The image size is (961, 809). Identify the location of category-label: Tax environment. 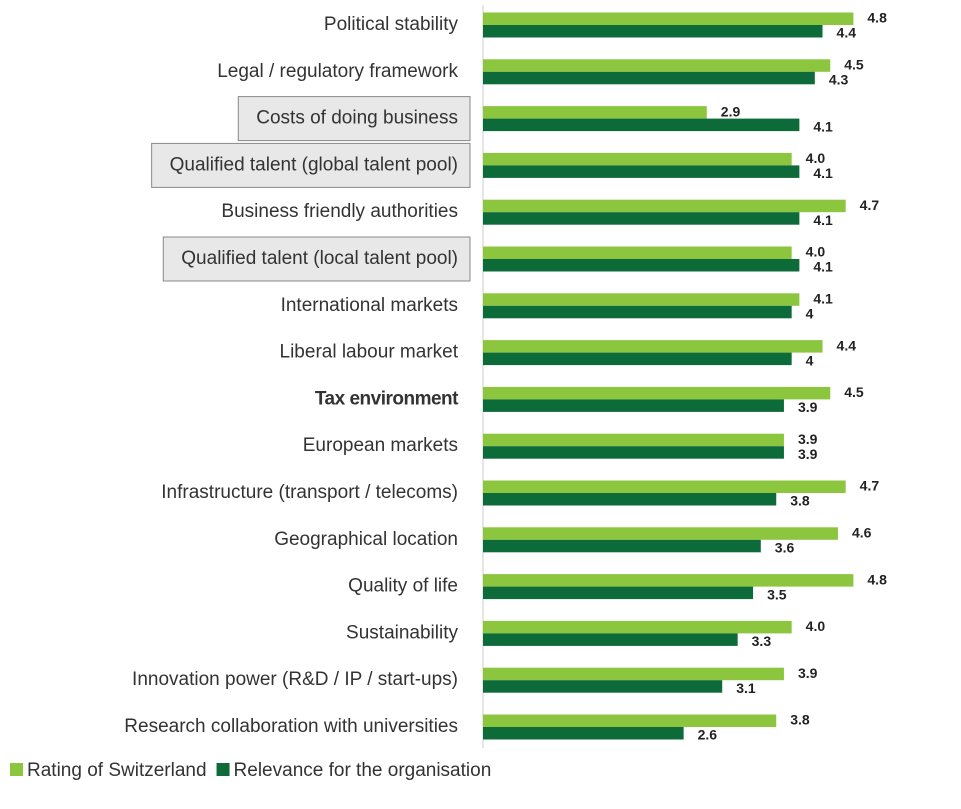
(387, 398).